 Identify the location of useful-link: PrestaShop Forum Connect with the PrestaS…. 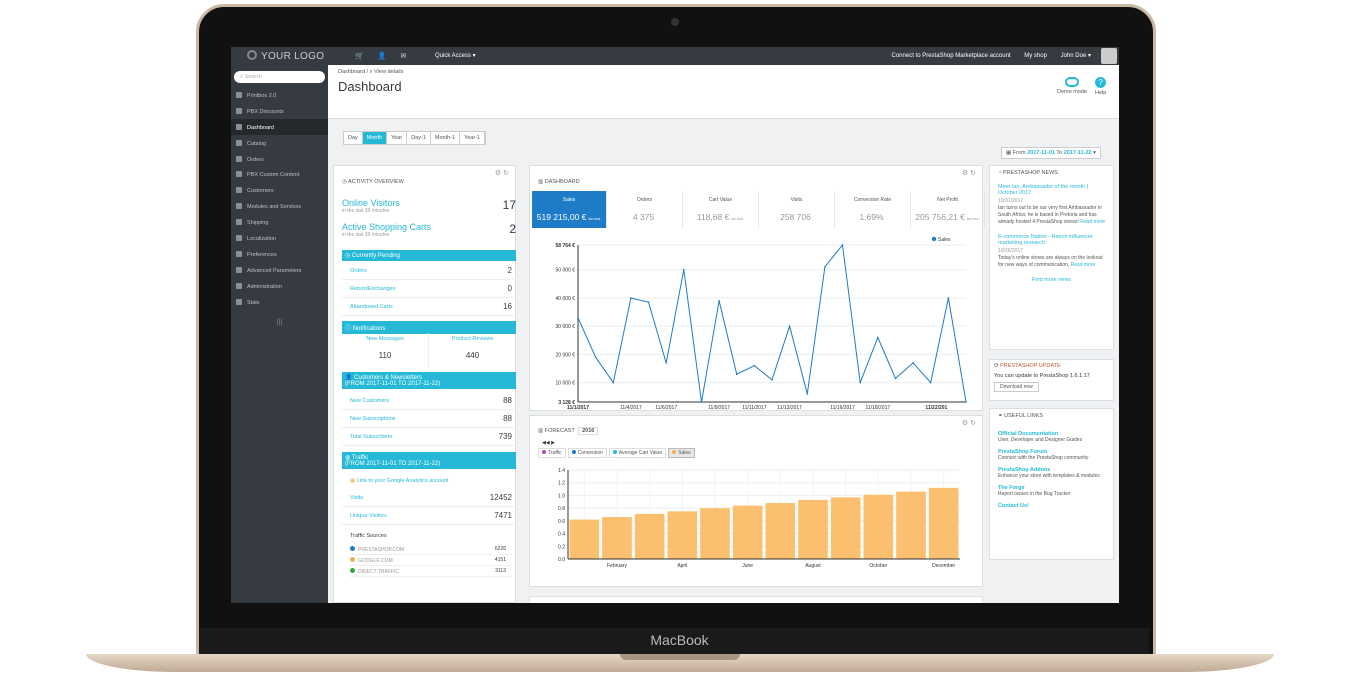
(1051, 455).